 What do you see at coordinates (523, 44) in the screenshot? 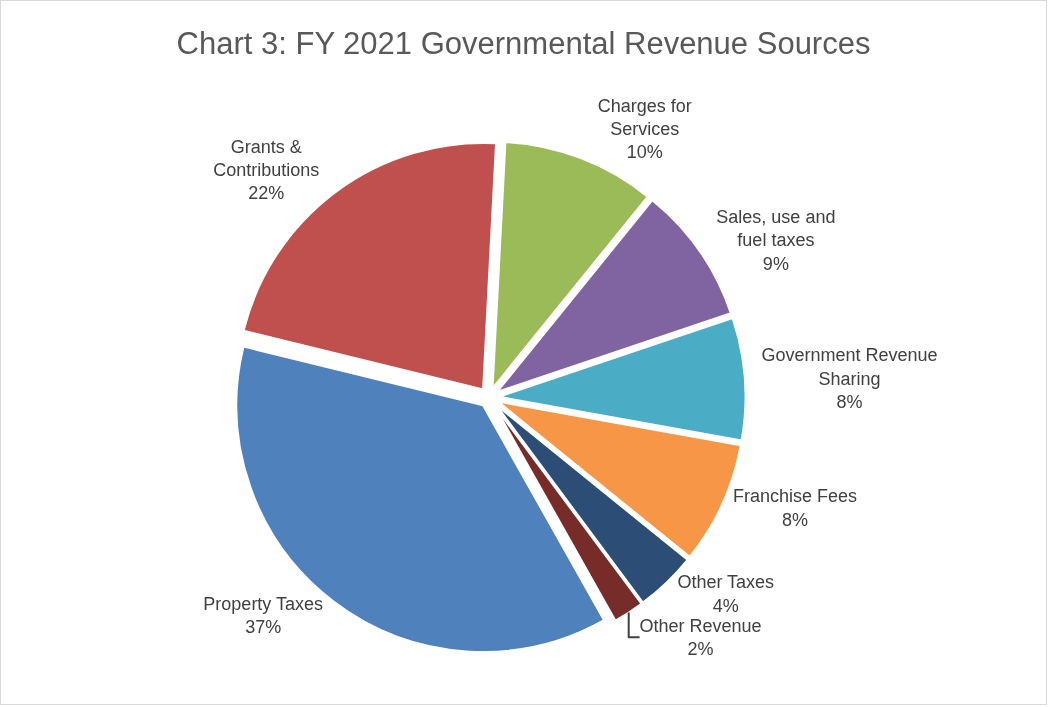
I see `chart-title: Chart 3: FY 2021 Governmental Revenue Sources` at bounding box center [523, 44].